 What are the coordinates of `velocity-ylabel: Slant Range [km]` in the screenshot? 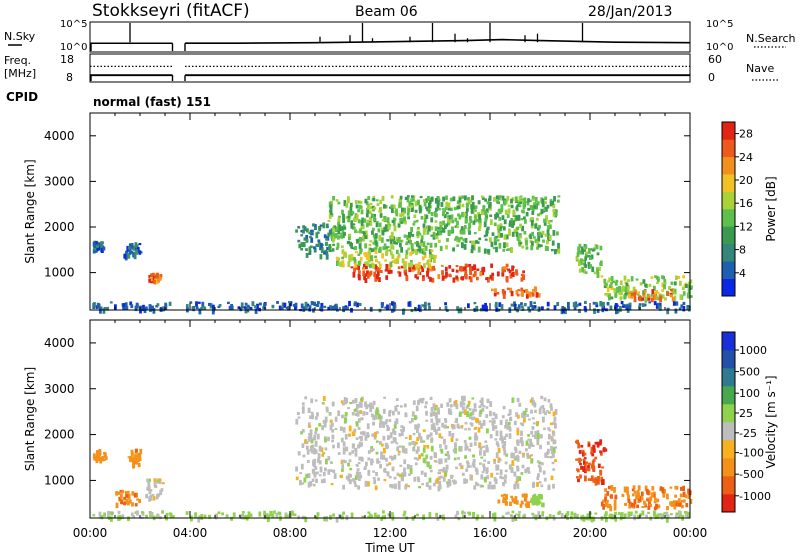 It's located at (30, 419).